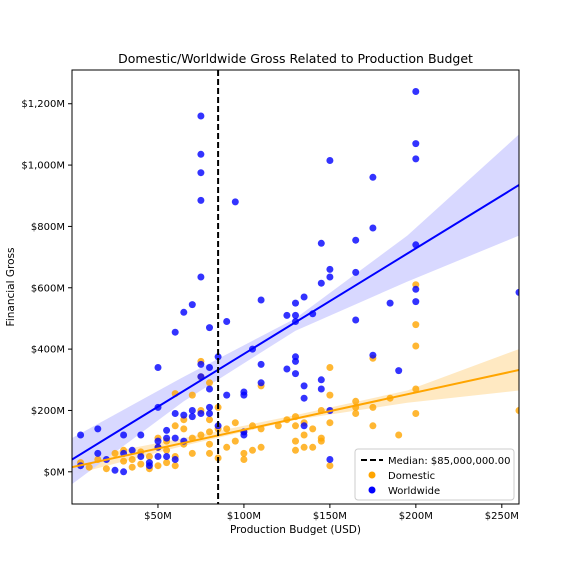 This screenshot has width=576, height=576. Describe the element at coordinates (414, 491) in the screenshot. I see `legend-worldwide-label: Worldwide` at that location.